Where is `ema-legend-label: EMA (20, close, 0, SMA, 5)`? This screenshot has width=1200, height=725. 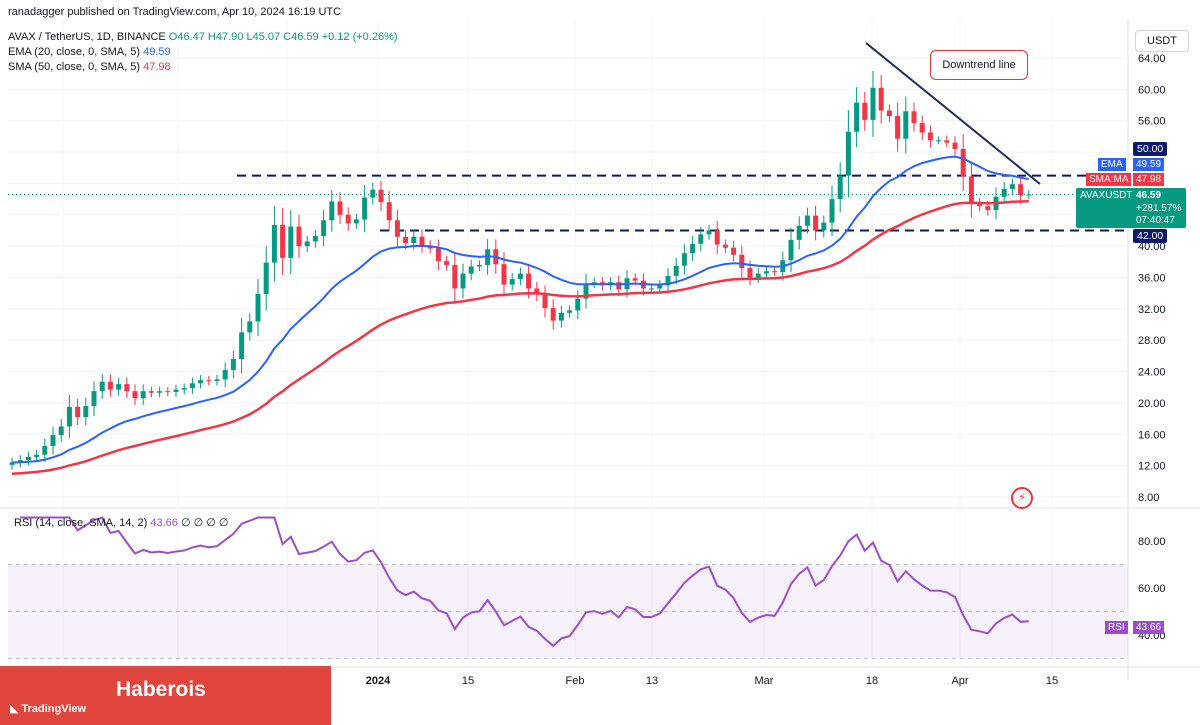
ema-legend-label: EMA (20, close, 0, SMA, 5) is located at coordinates (74, 52).